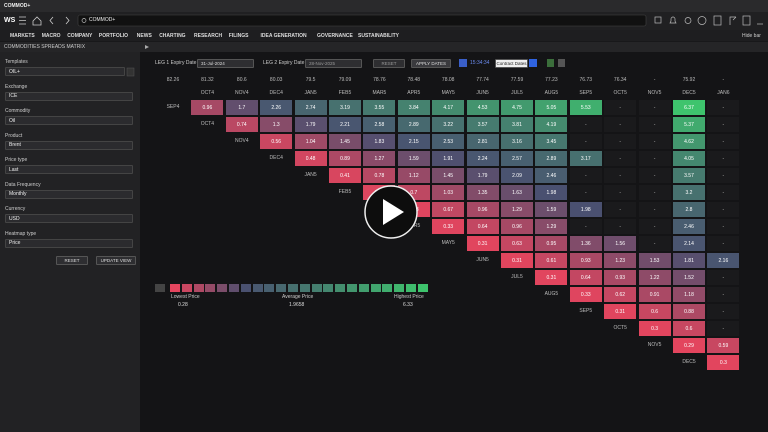  I want to click on matrix-cell: 1.36, so click(585, 243).